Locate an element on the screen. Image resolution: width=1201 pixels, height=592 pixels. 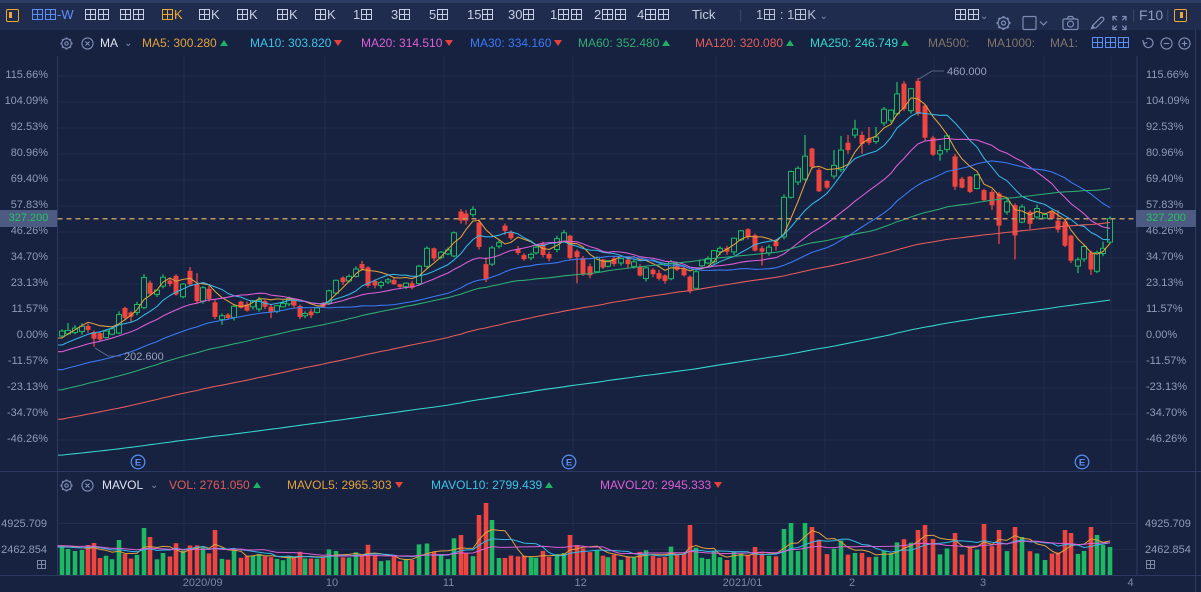
svg-text: 460.000 is located at coordinates (967, 72).